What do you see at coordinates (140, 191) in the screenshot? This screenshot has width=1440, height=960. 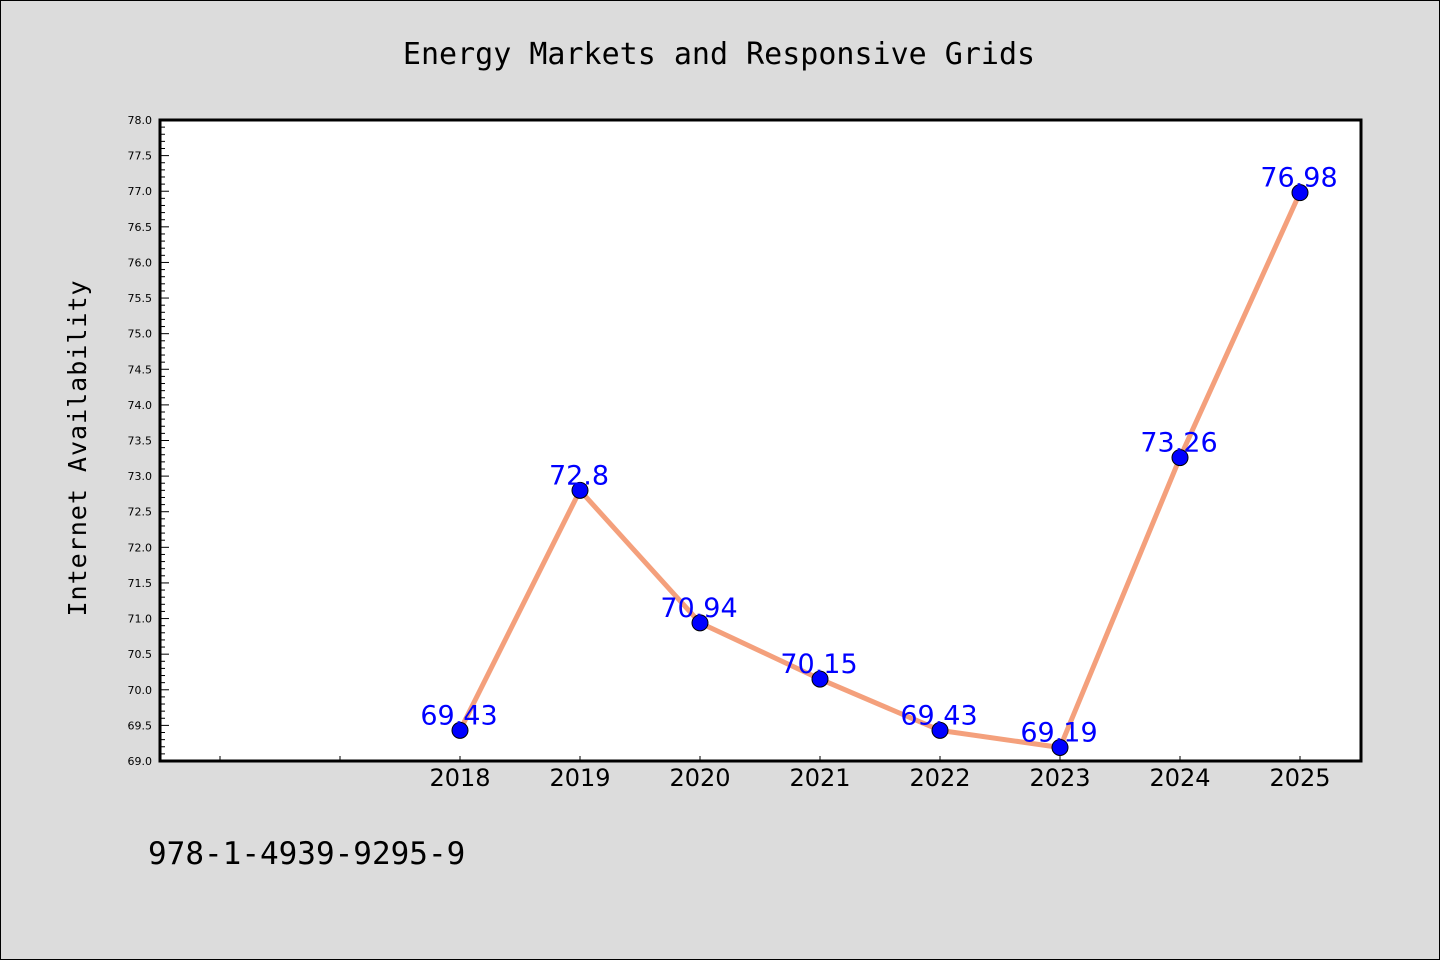 I see `y-tick-label: 77.0` at bounding box center [140, 191].